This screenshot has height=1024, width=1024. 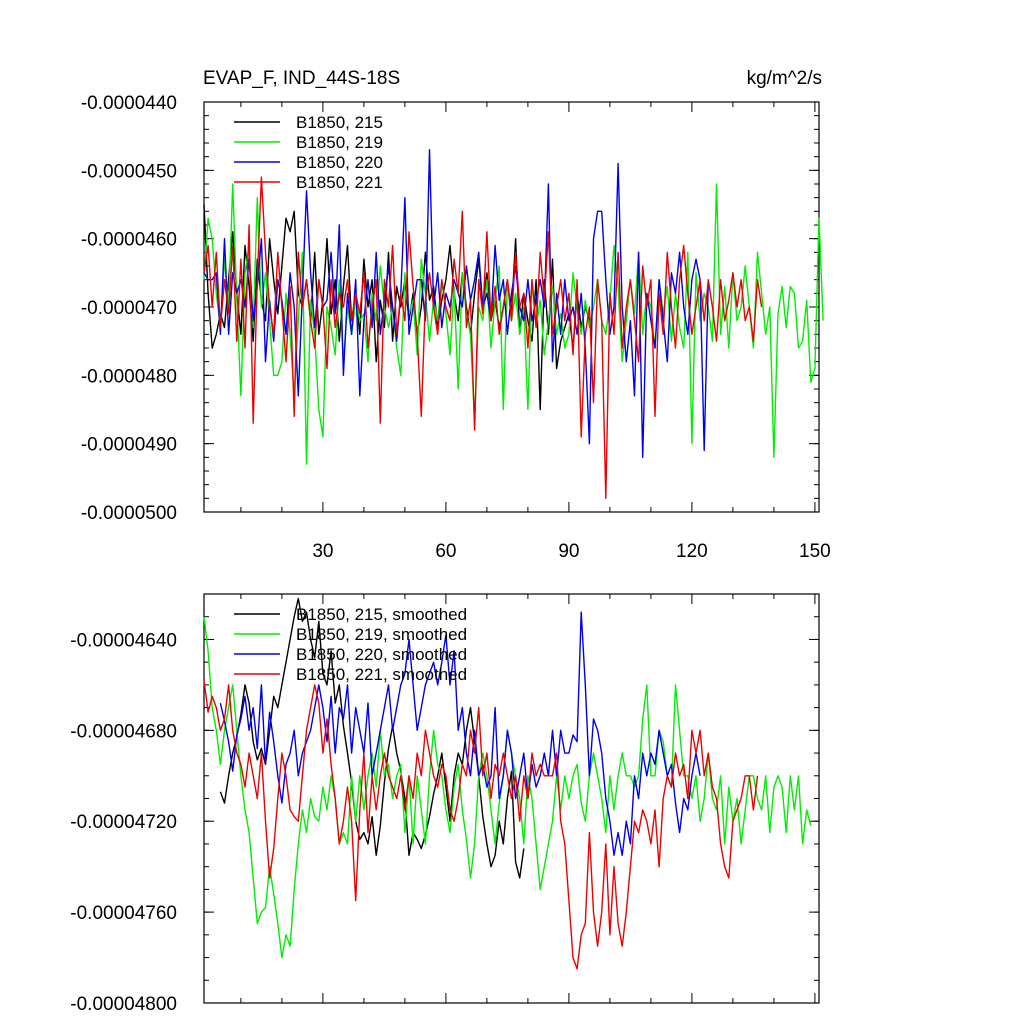 I want to click on top-x-tick-label: 120, so click(x=692, y=551).